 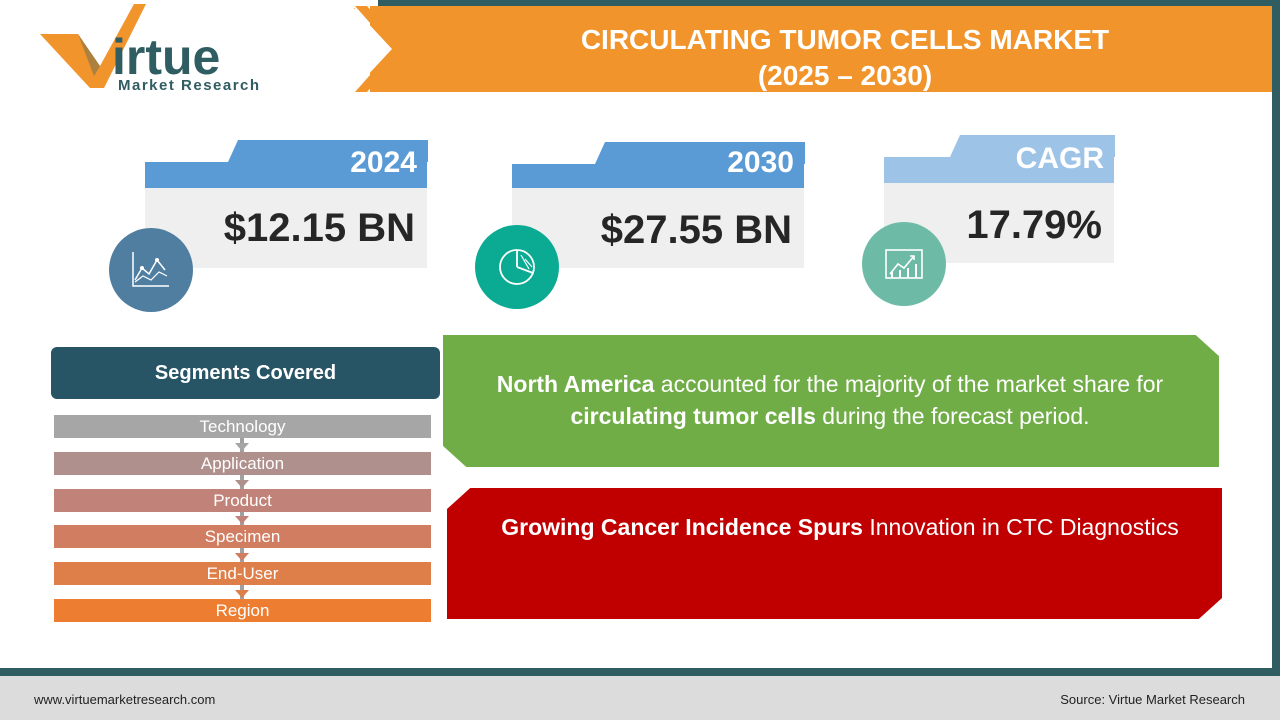 What do you see at coordinates (904, 264) in the screenshot?
I see `growth-chart-icon` at bounding box center [904, 264].